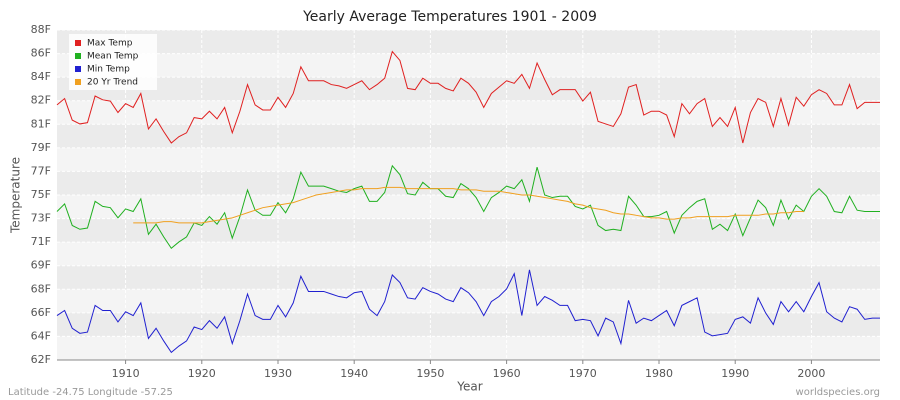 Image resolution: width=900 pixels, height=400 pixels. What do you see at coordinates (41, 218) in the screenshot?
I see `y-tick-label: 73F` at bounding box center [41, 218].